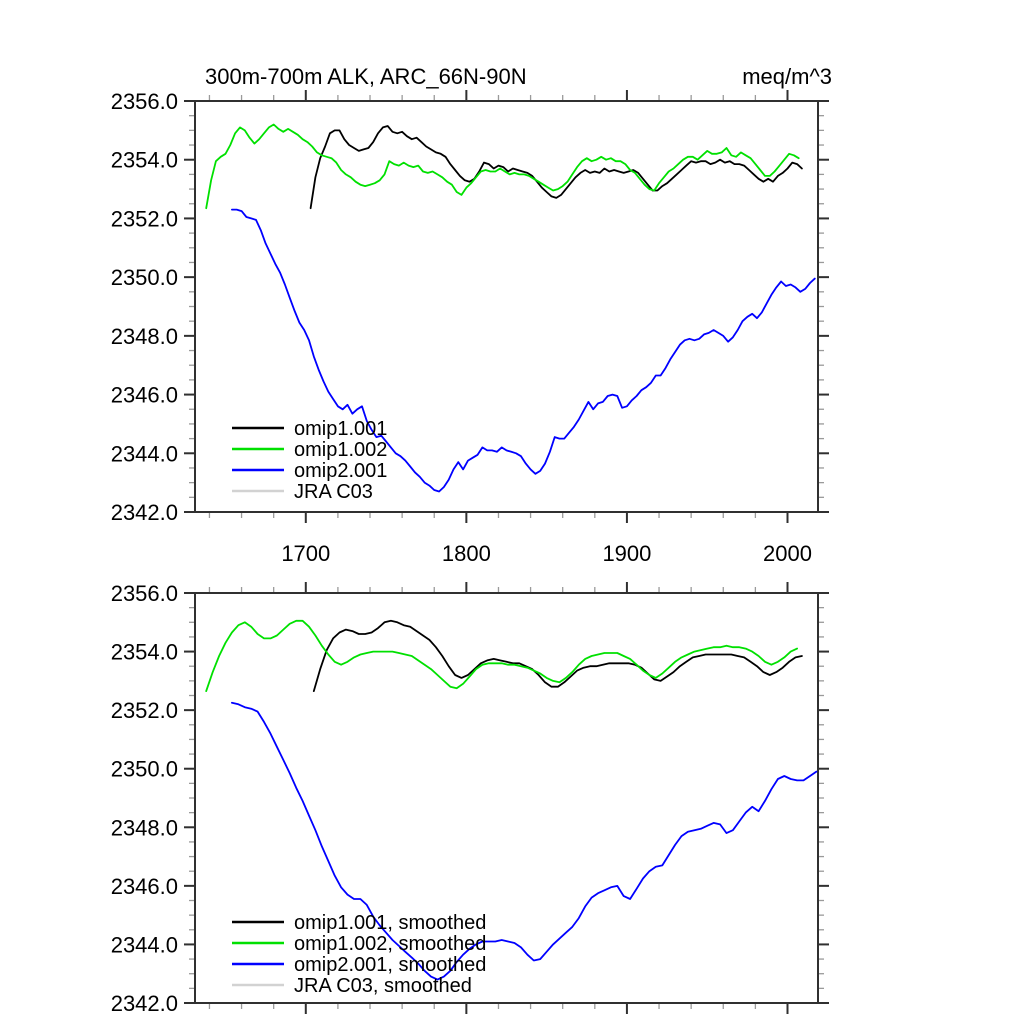 The image size is (1024, 1024). I want to click on series-line-omip1-001-smoothed, so click(557, 655).